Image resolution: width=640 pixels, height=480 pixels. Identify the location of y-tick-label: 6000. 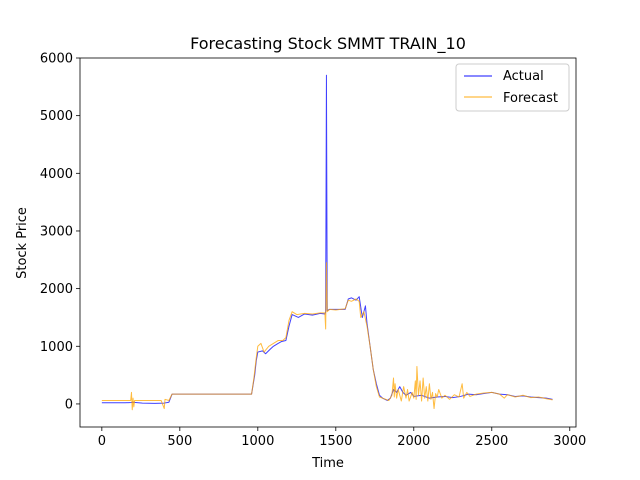
(56, 59).